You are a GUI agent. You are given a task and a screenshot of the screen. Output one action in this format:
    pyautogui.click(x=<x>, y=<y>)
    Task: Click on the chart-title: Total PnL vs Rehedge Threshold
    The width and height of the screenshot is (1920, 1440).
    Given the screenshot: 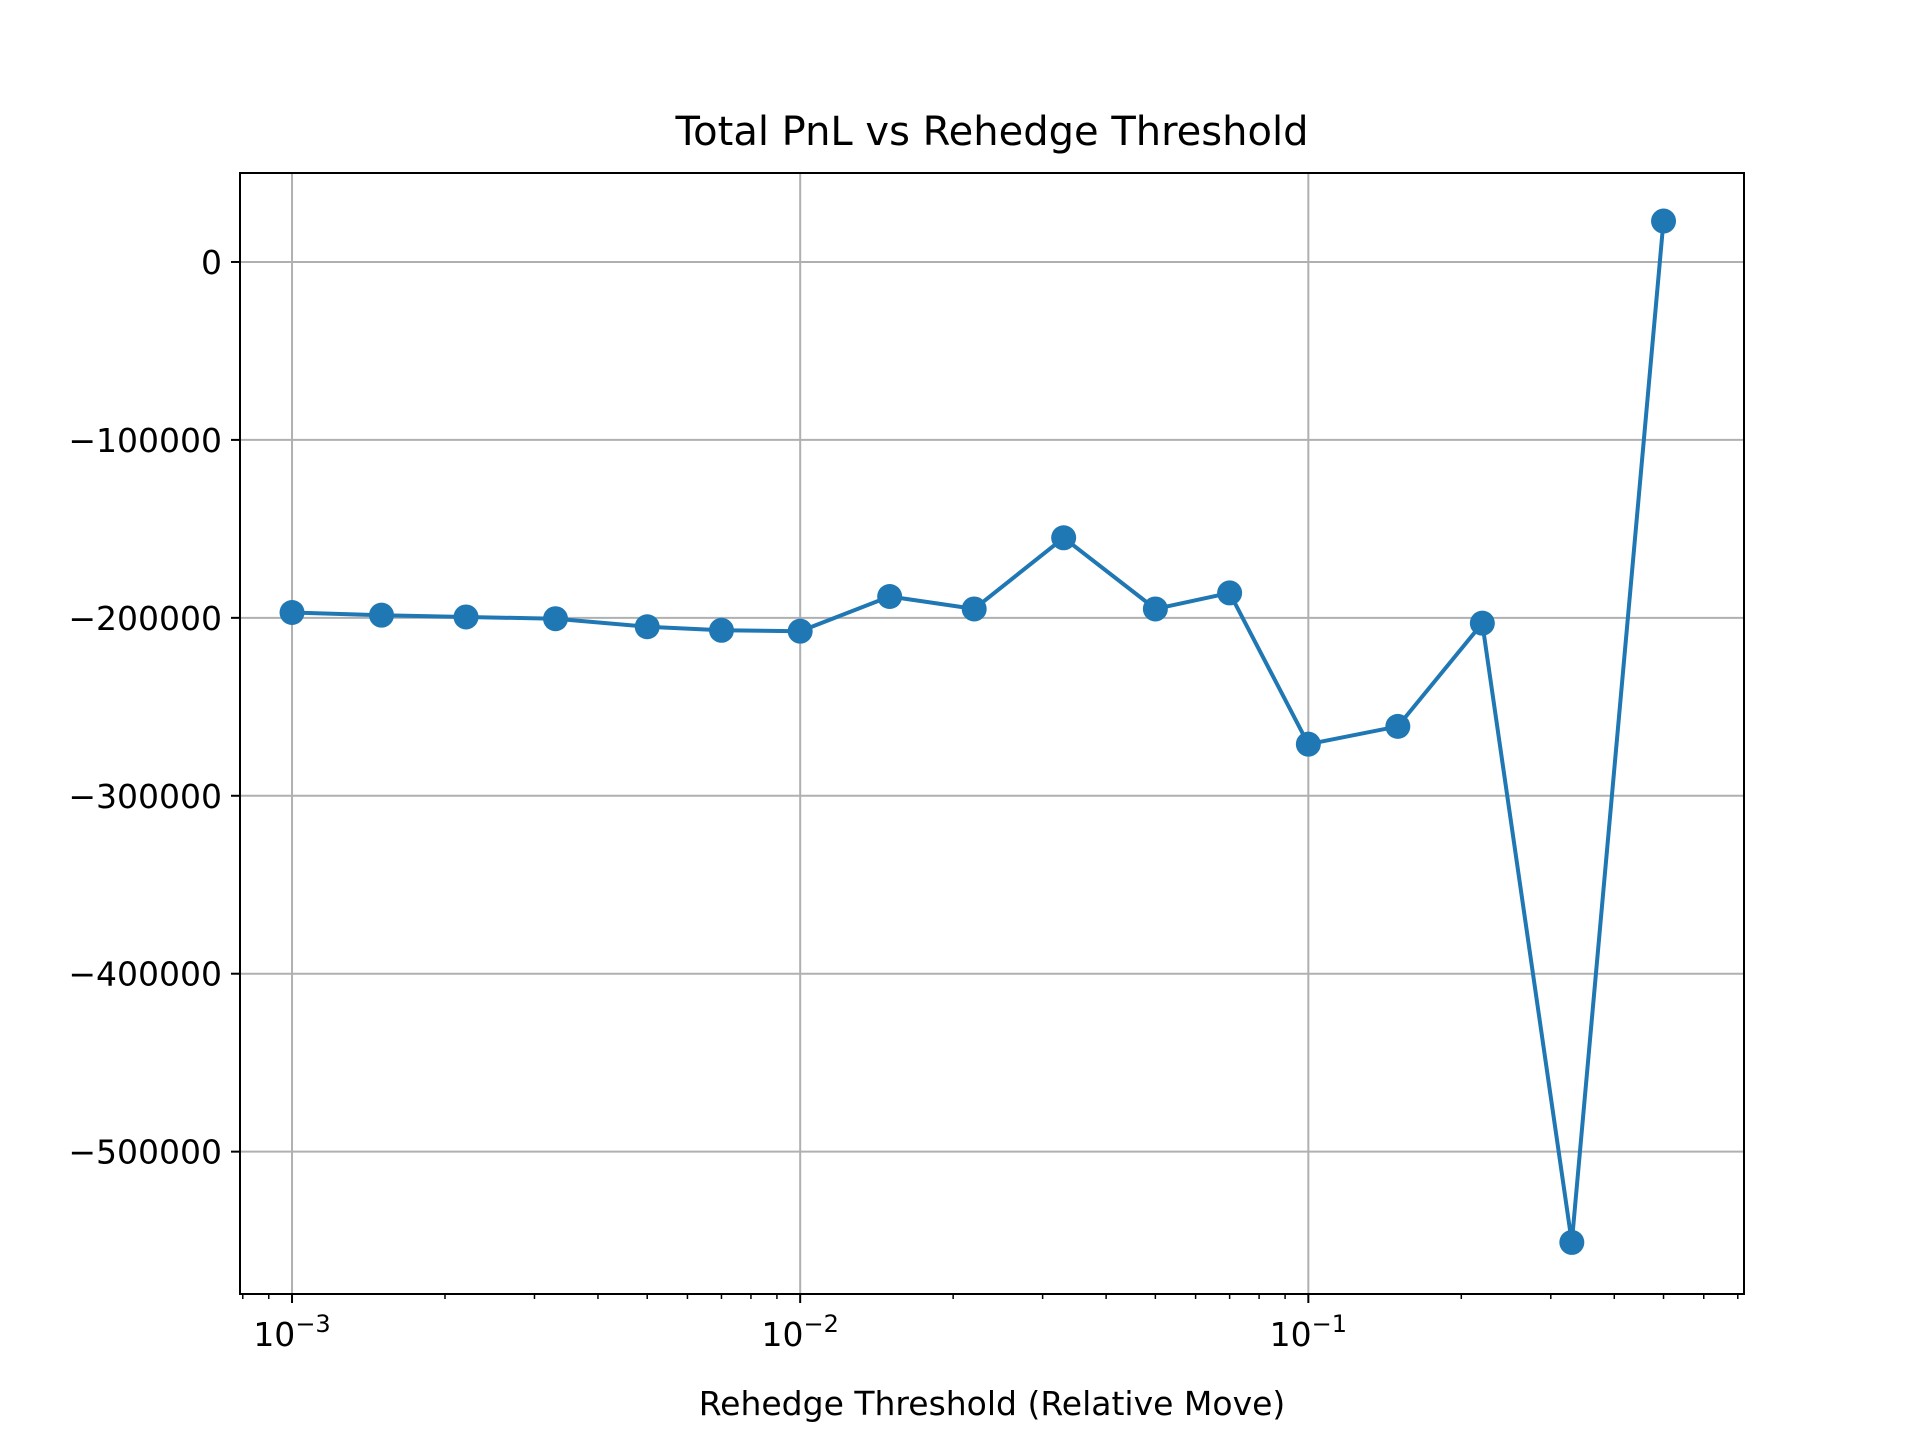 What is the action you would take?
    pyautogui.click(x=992, y=132)
    